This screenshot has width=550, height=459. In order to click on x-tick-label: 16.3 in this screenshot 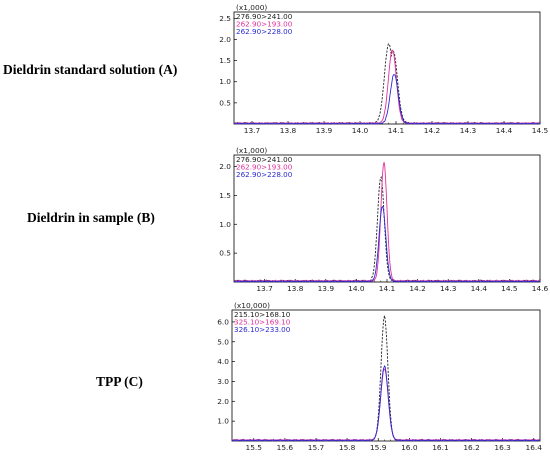, I will do `click(502, 447)`.